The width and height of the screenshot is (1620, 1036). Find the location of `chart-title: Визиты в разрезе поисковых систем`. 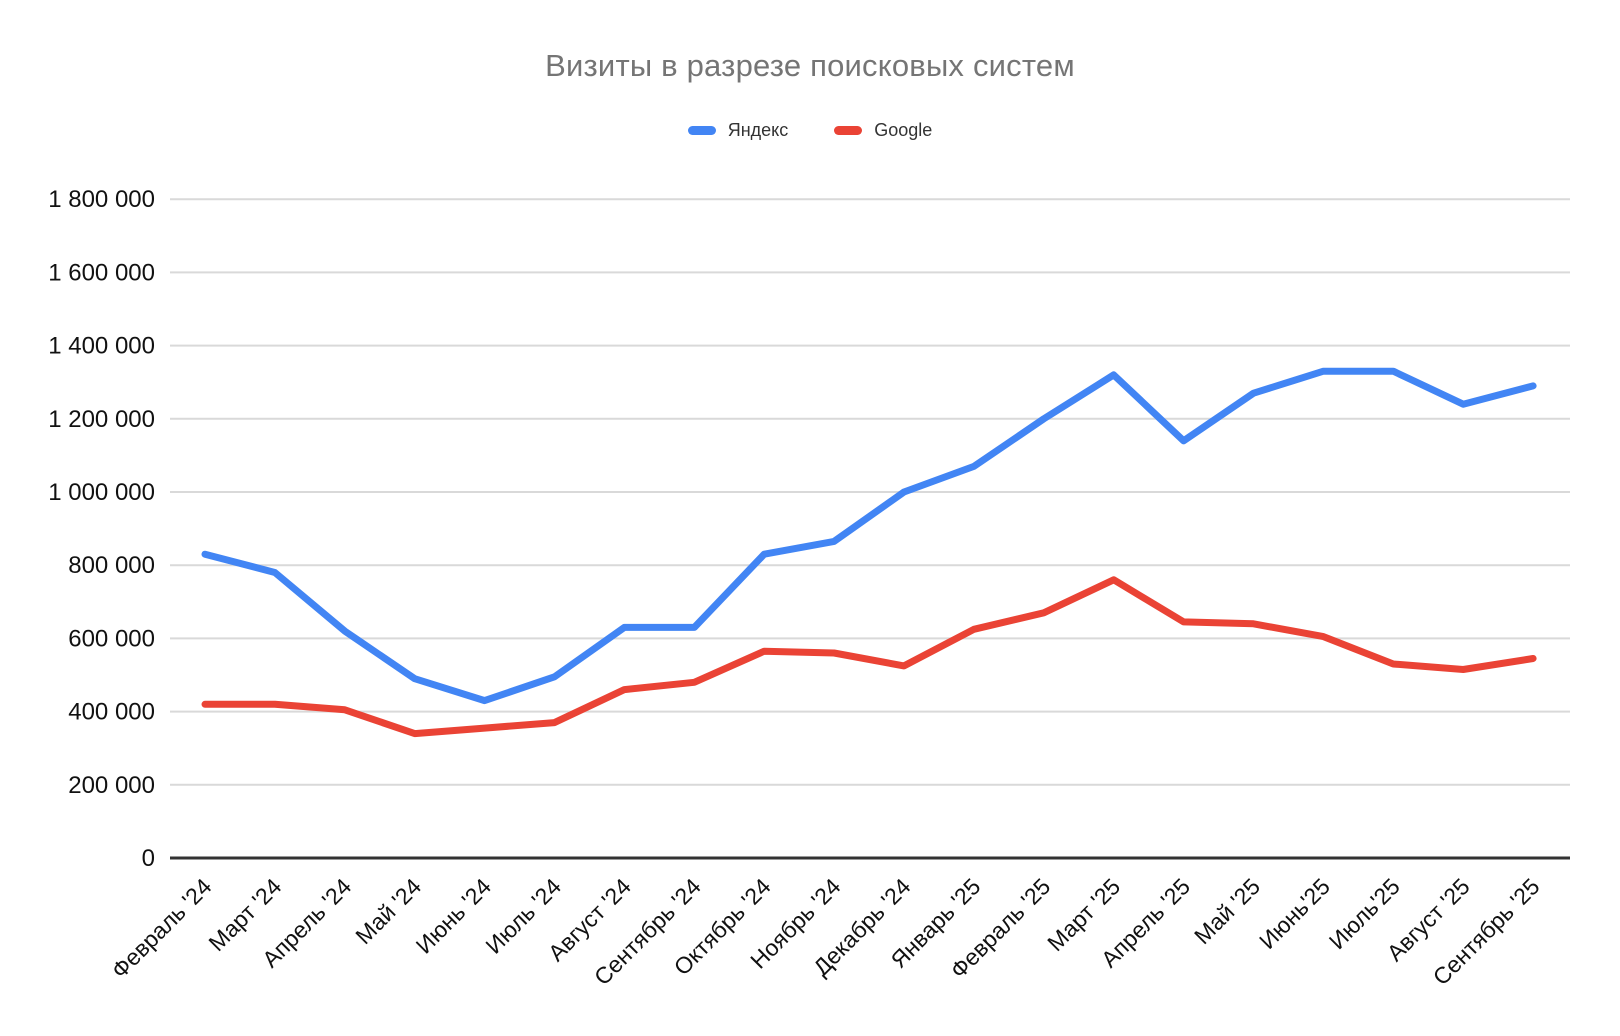

chart-title: Визиты в разрезе поисковых систем is located at coordinates (810, 65).